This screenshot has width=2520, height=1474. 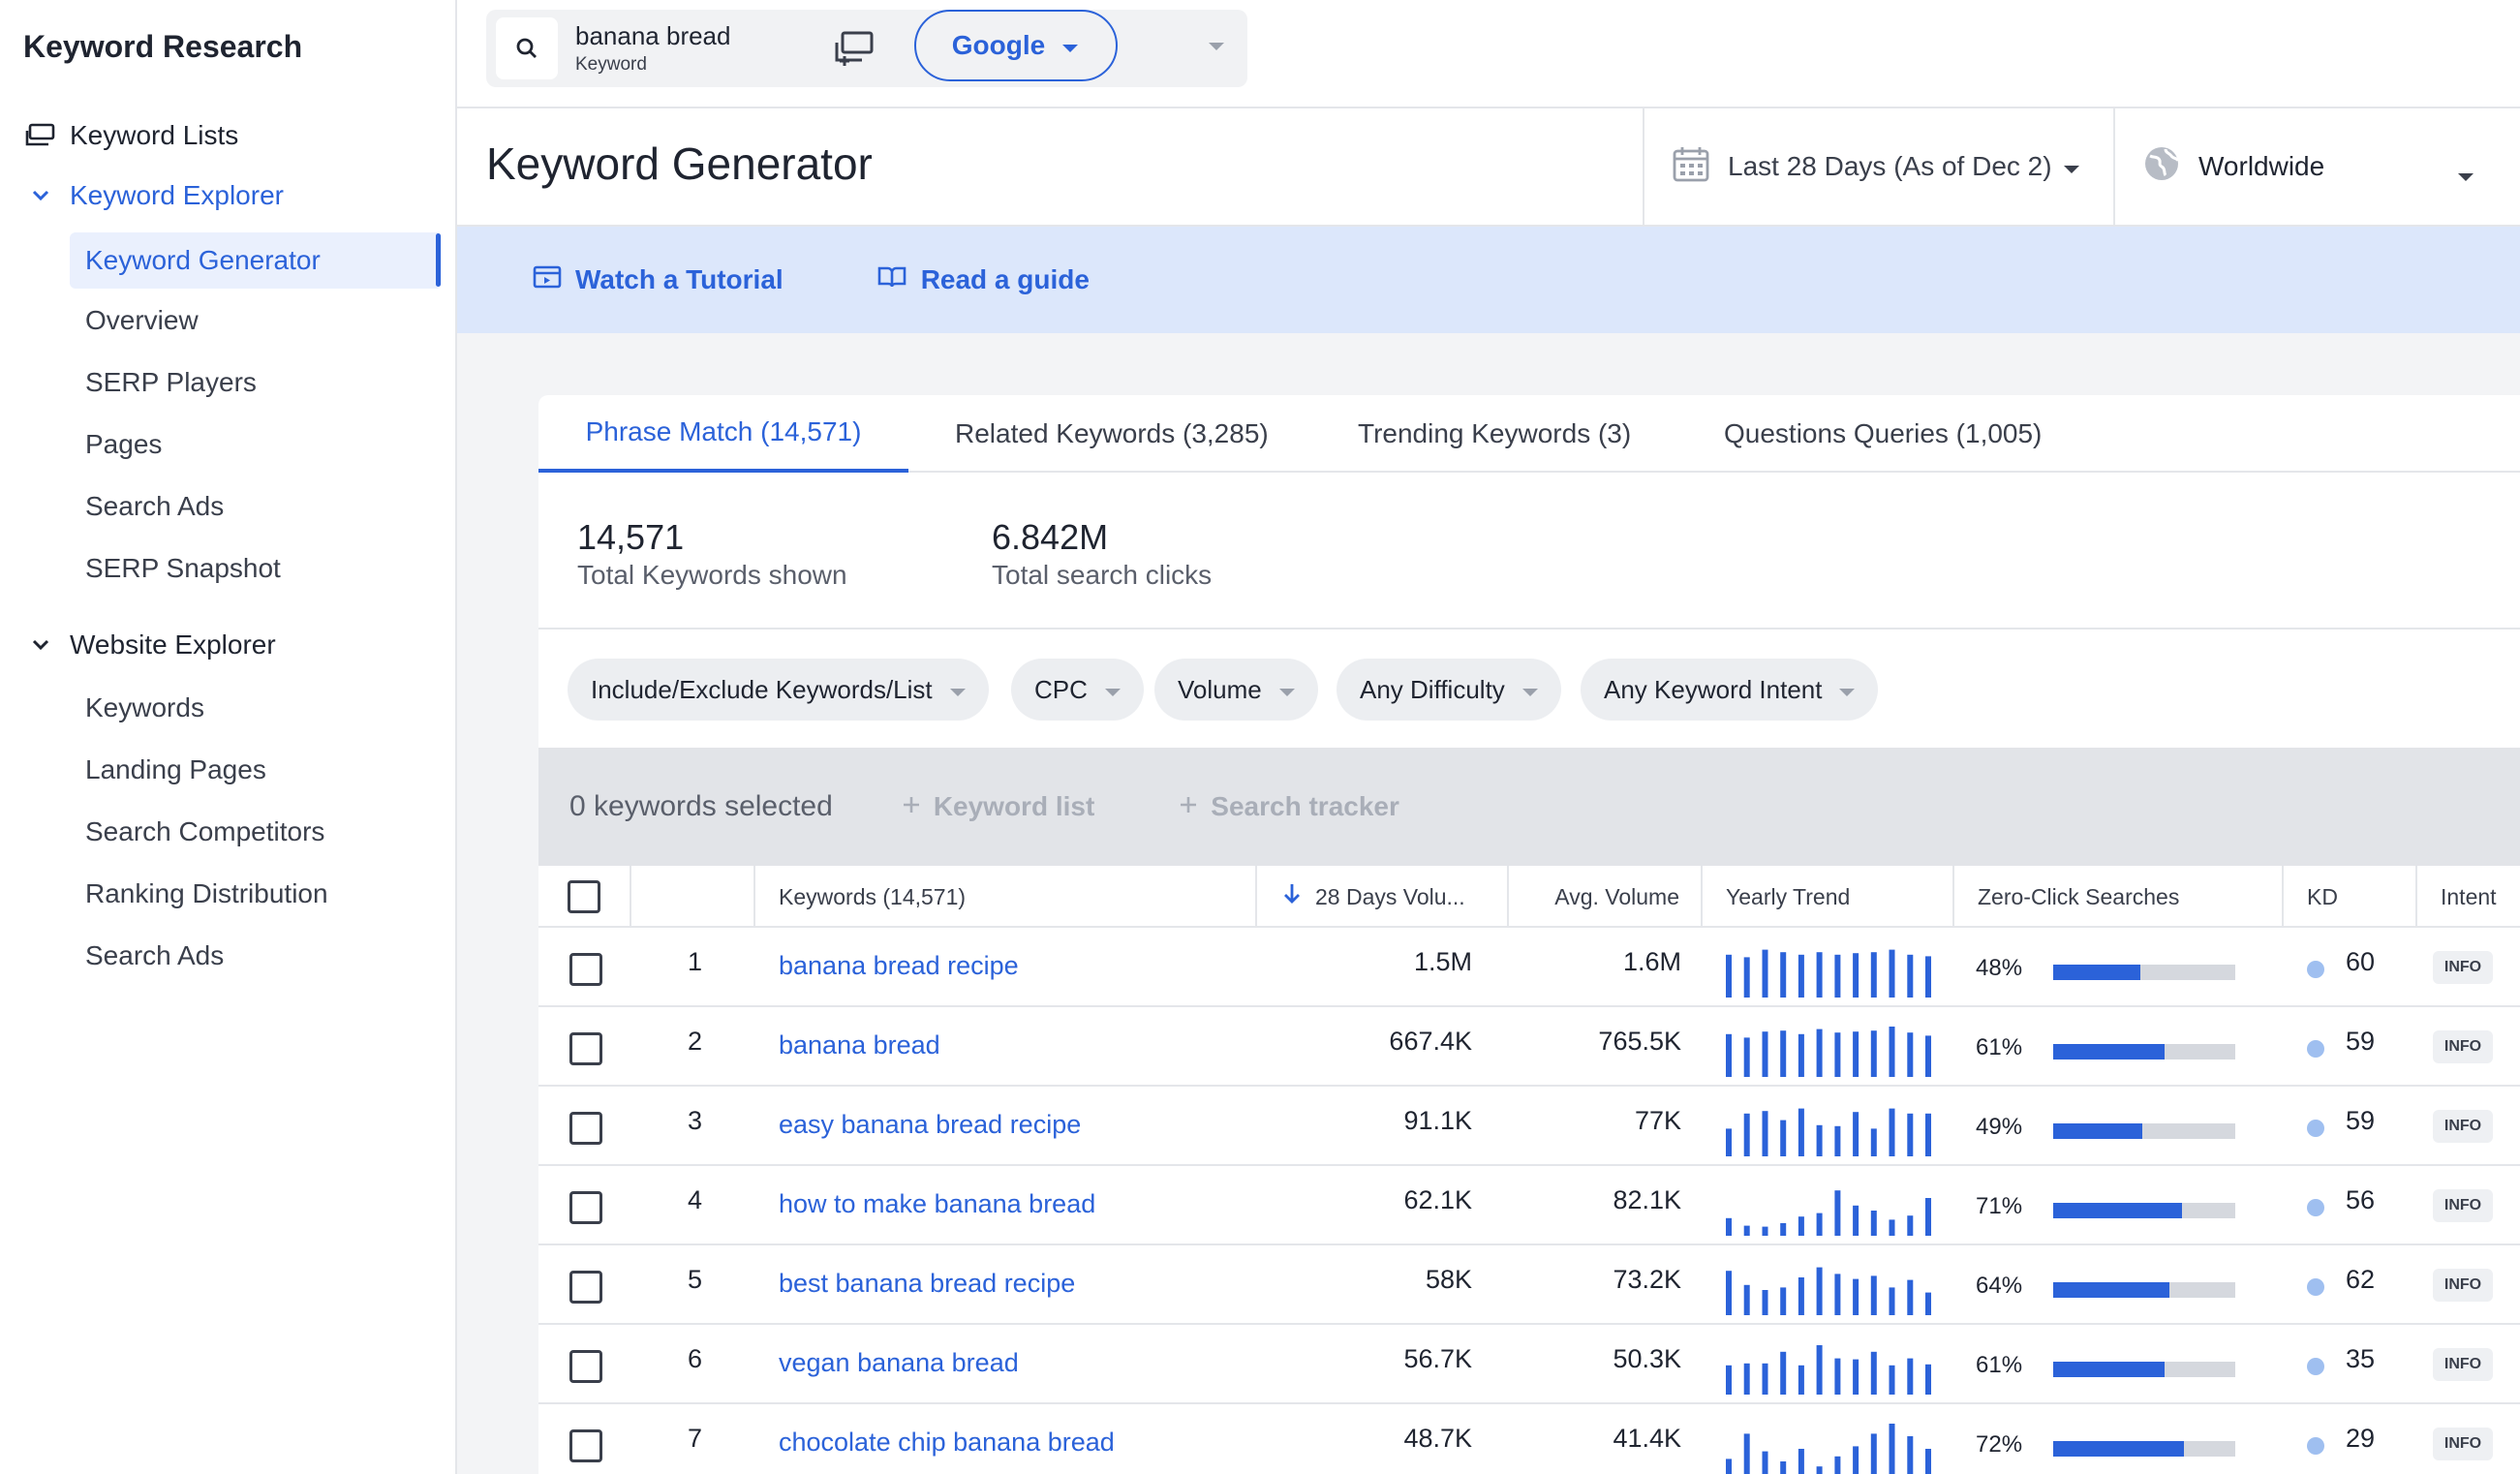 I want to click on stat-total-clicks-value: 6.842M, so click(x=1050, y=537).